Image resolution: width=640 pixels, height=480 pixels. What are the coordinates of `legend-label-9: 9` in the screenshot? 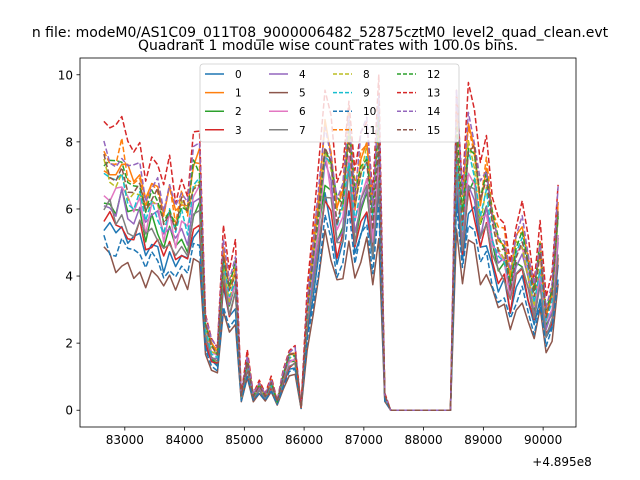 It's located at (366, 94).